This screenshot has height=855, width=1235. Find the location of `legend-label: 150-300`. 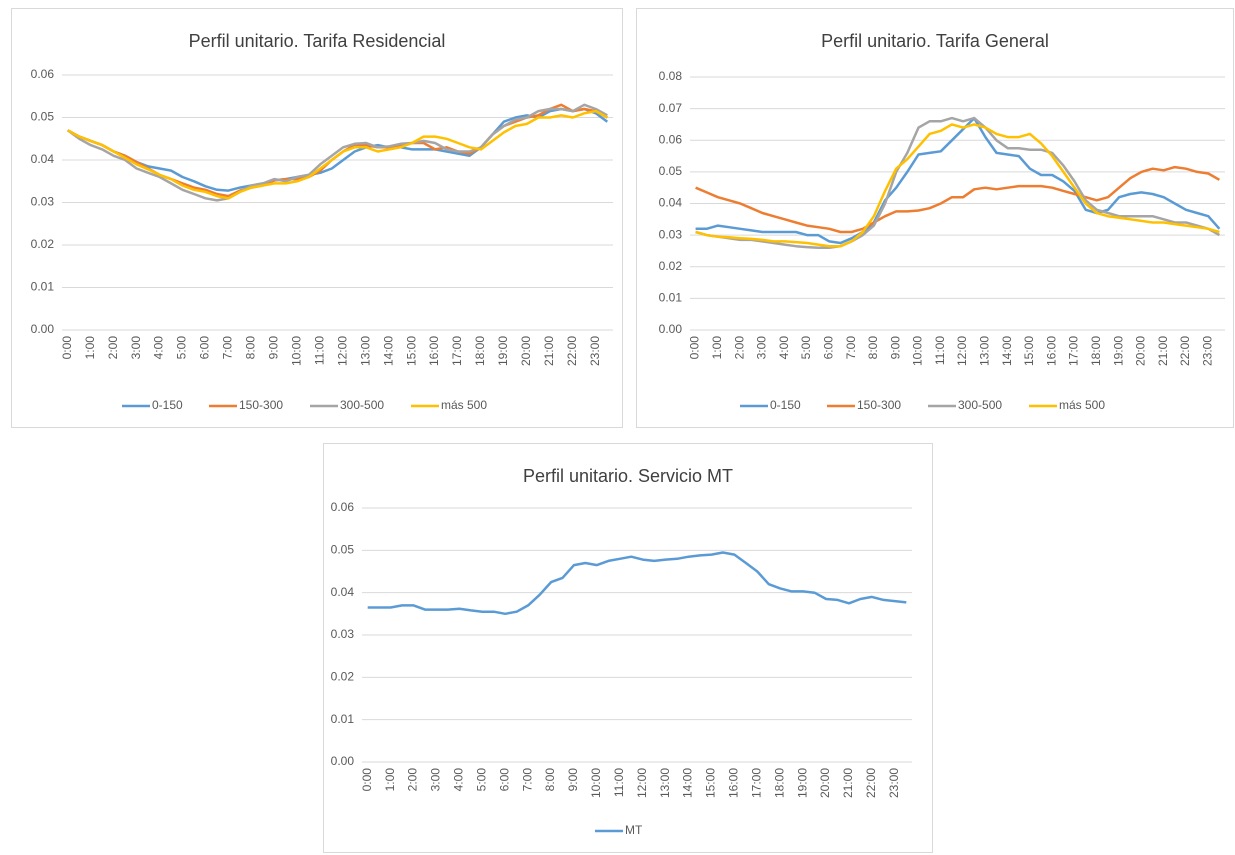

legend-label: 150-300 is located at coordinates (261, 405).